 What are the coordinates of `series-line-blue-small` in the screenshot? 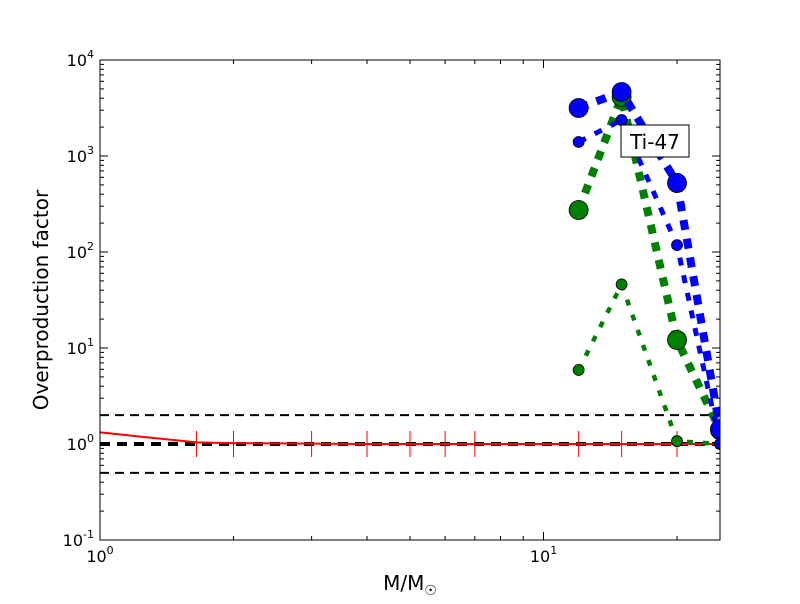 It's located at (648, 280).